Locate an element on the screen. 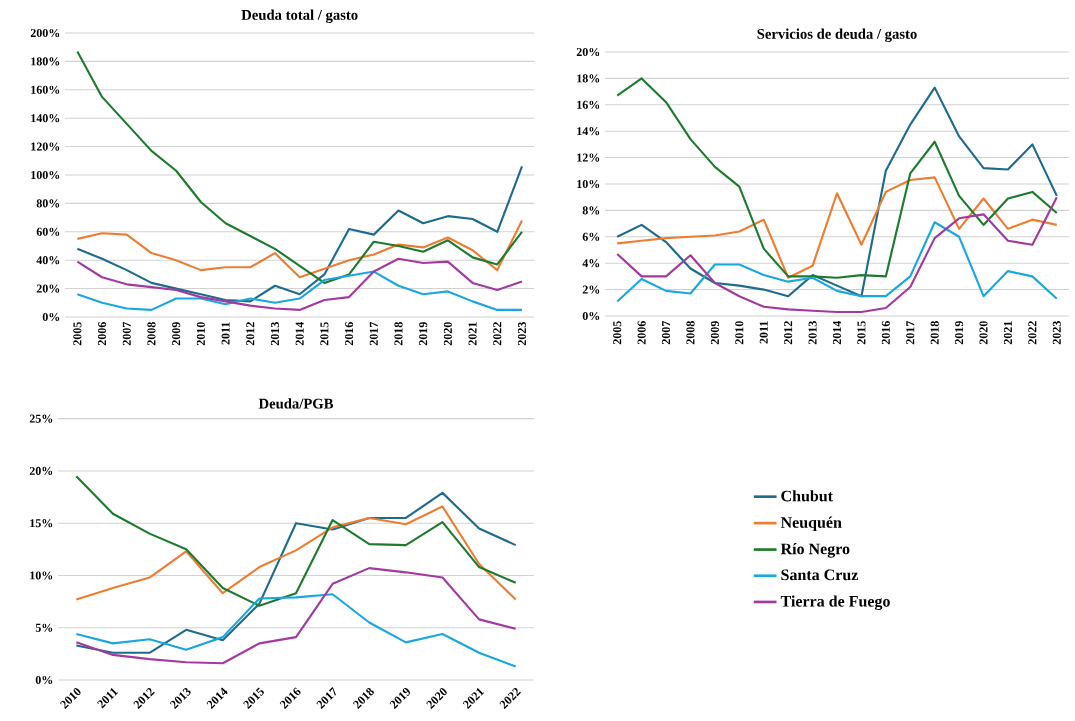 This screenshot has height=721, width=1075. y-tick-label: 15% is located at coordinates (41, 523).